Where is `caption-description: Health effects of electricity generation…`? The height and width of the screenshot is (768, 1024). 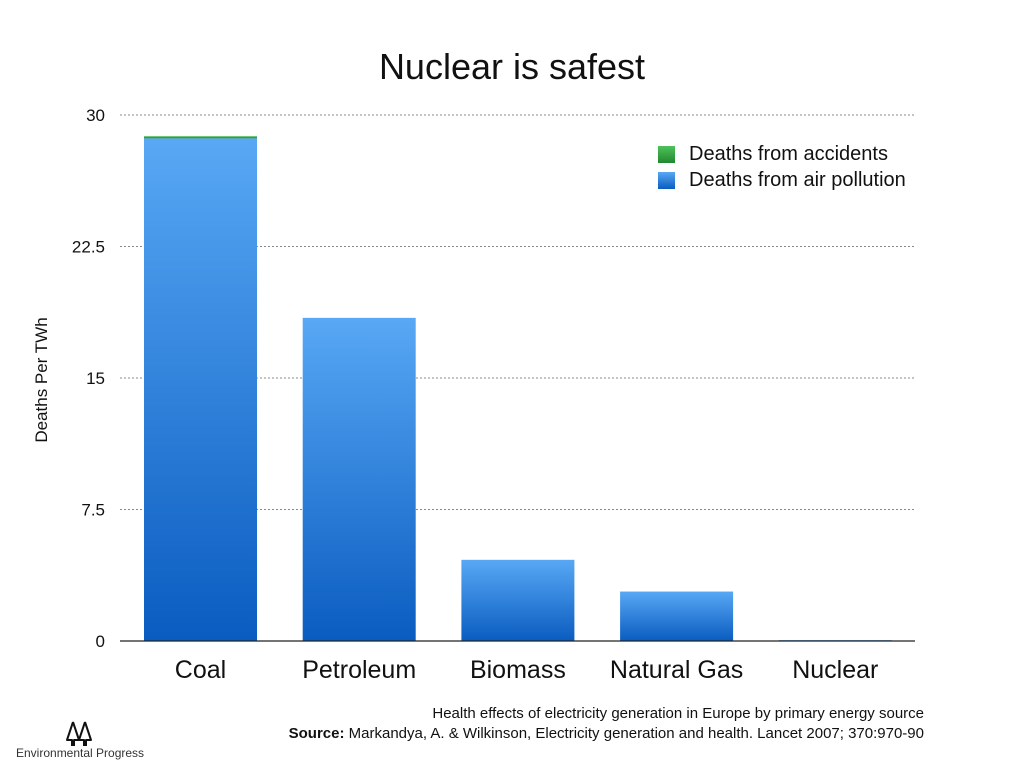
caption-description: Health effects of electricity generation… is located at coordinates (678, 713).